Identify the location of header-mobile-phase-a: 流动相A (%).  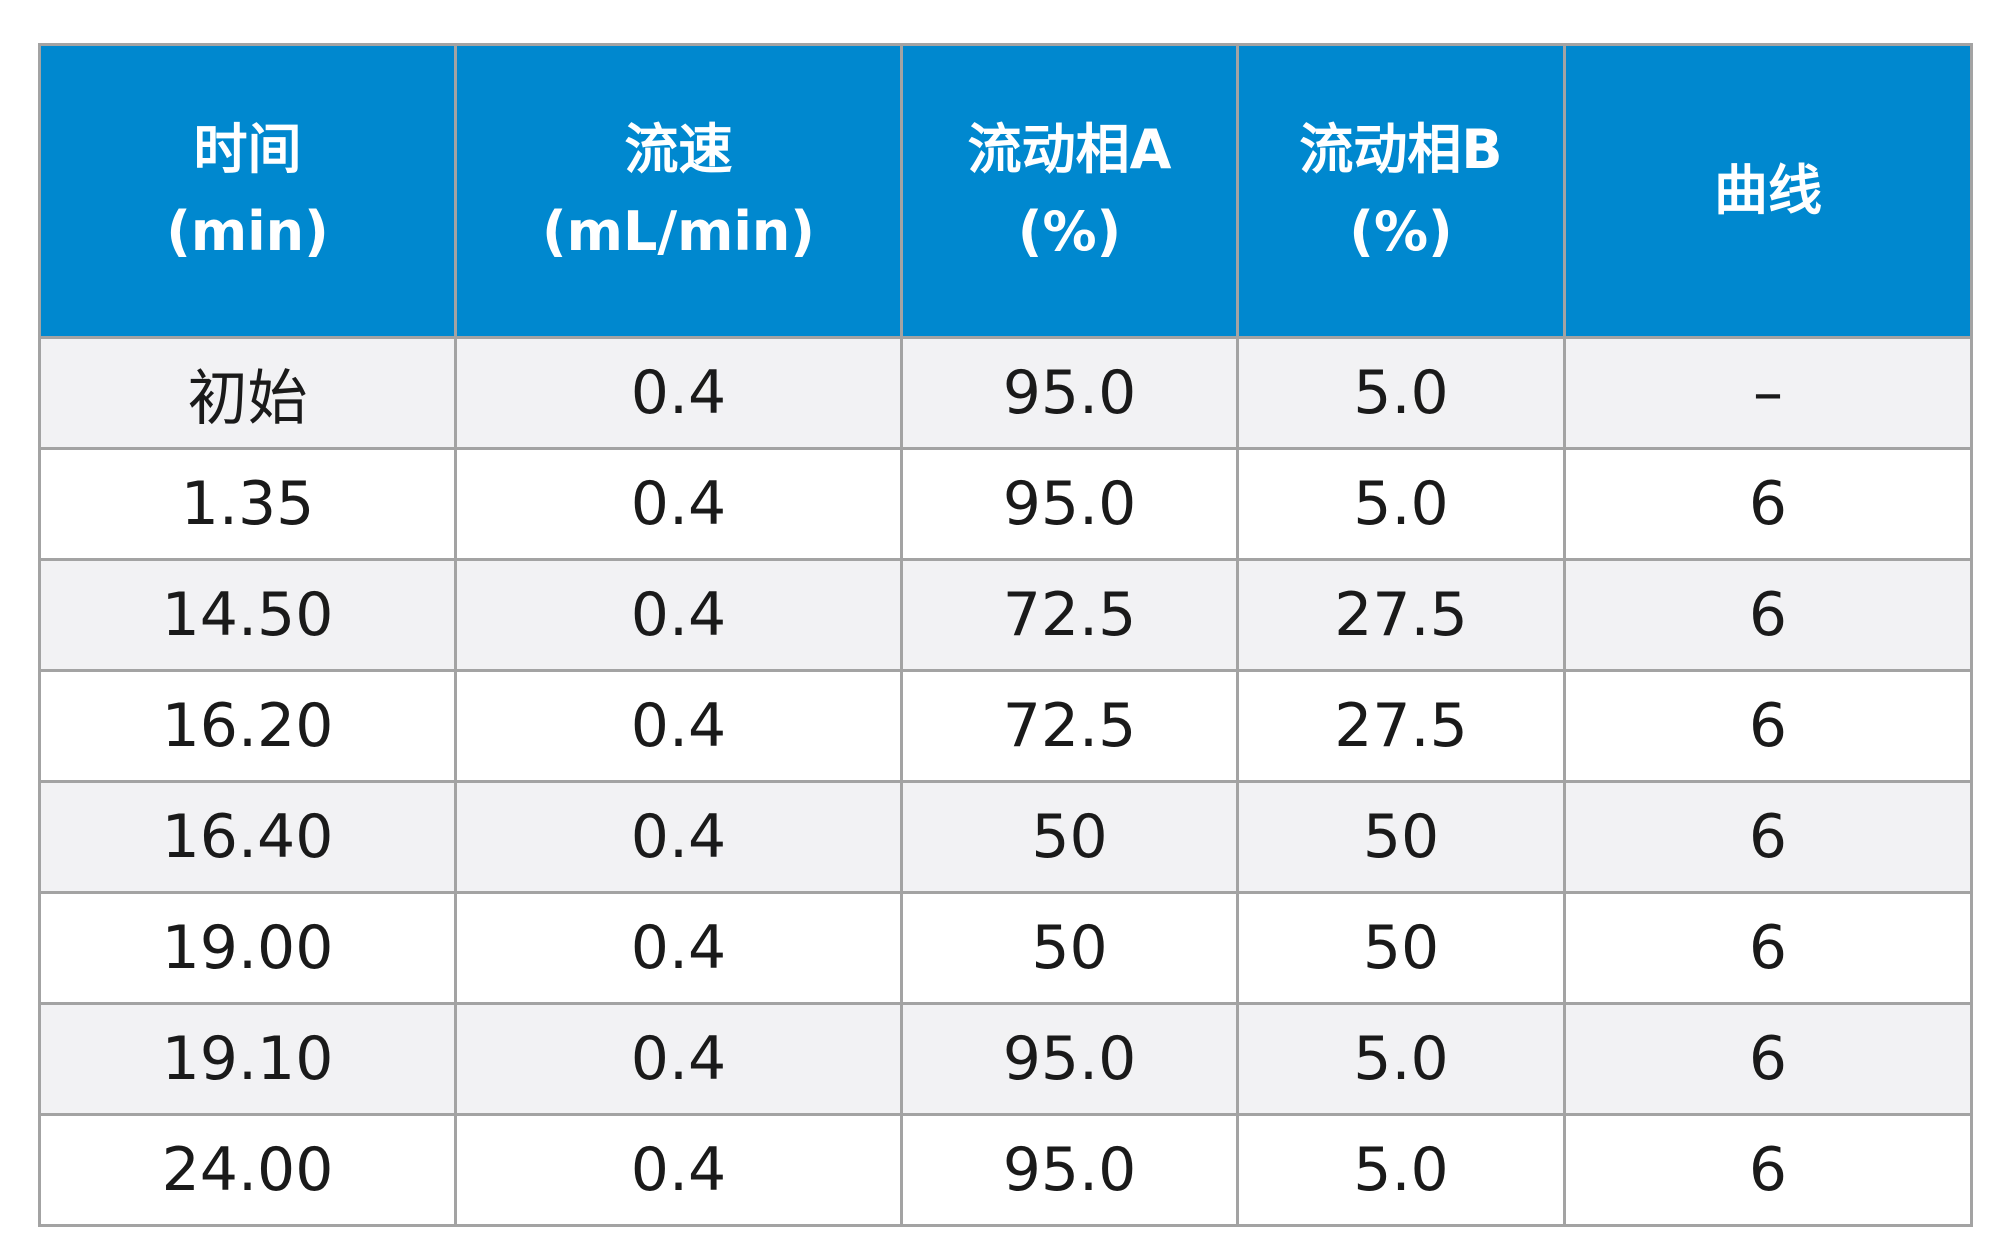
(1069, 191).